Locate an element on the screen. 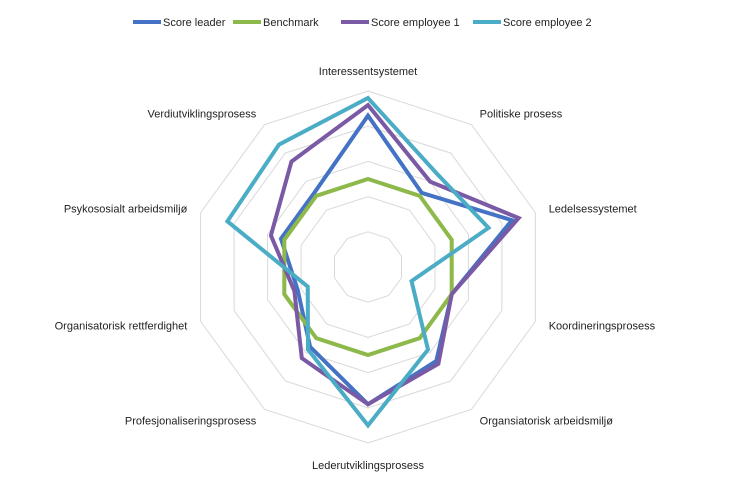 This screenshot has width=736, height=485. axis-label-9: Psykososialt arbeidsmiljø is located at coordinates (126, 209).